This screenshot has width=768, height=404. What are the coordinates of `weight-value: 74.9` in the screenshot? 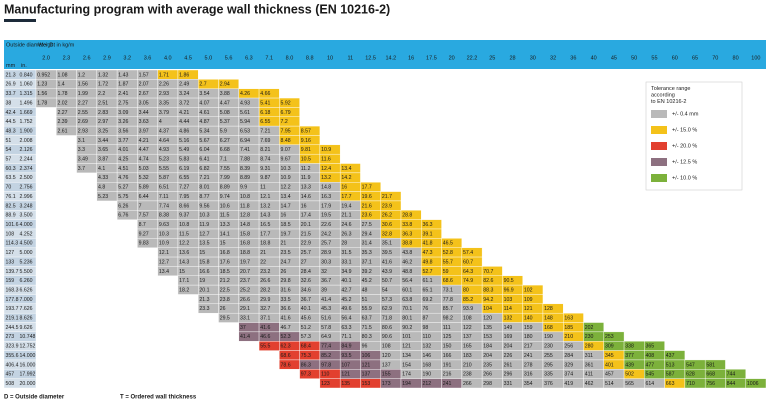 It's located at (468, 281).